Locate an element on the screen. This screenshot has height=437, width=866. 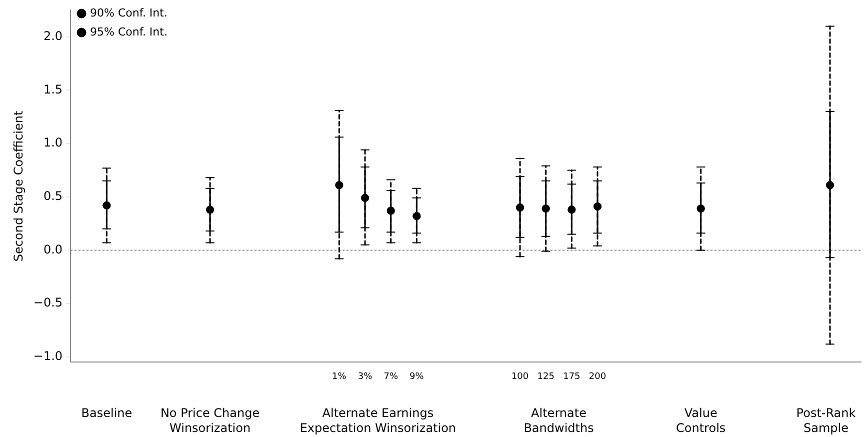
y-tick-label: 0.0 is located at coordinates (53, 249).